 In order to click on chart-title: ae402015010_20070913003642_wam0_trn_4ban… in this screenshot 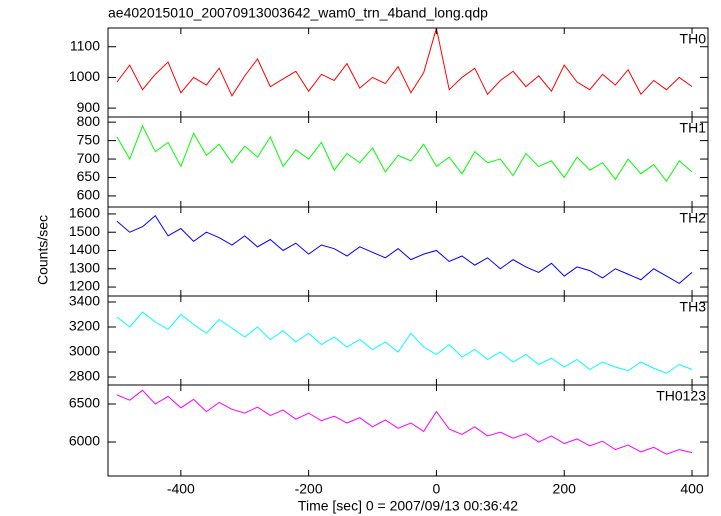, I will do `click(298, 13)`.